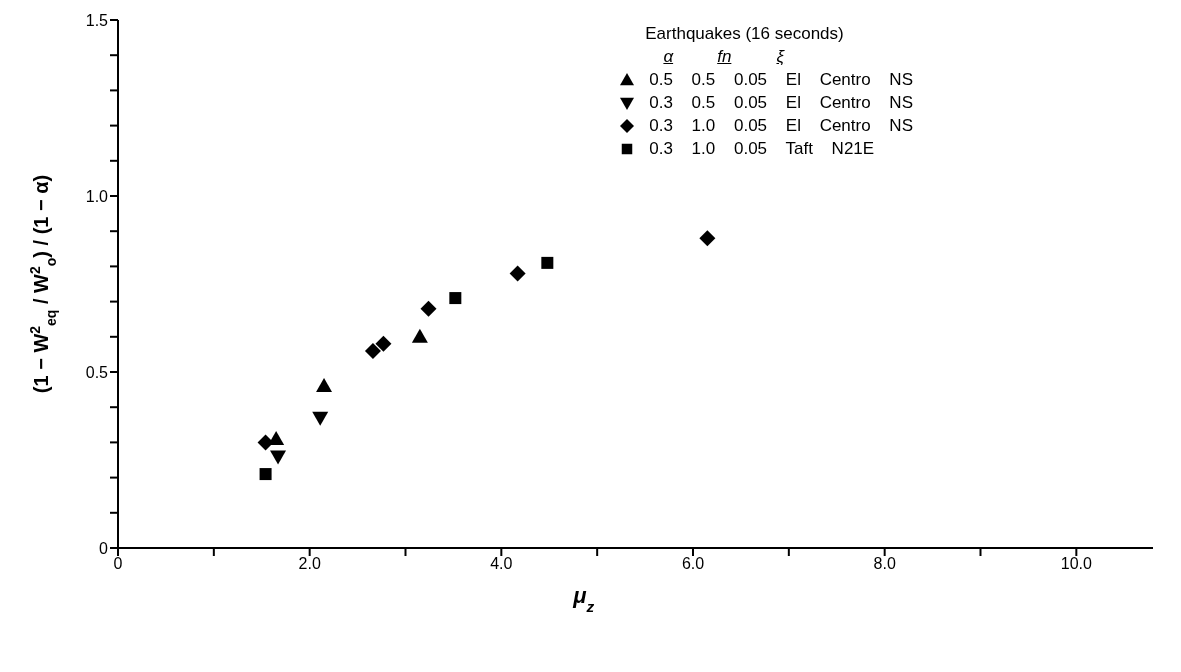  Describe the element at coordinates (693, 564) in the screenshot. I see `x-tick-label: 6.0` at that location.